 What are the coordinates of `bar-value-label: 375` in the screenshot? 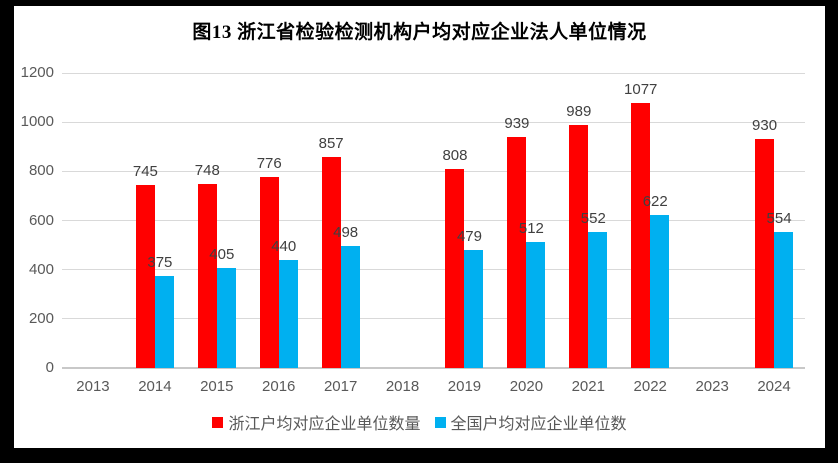 It's located at (160, 262).